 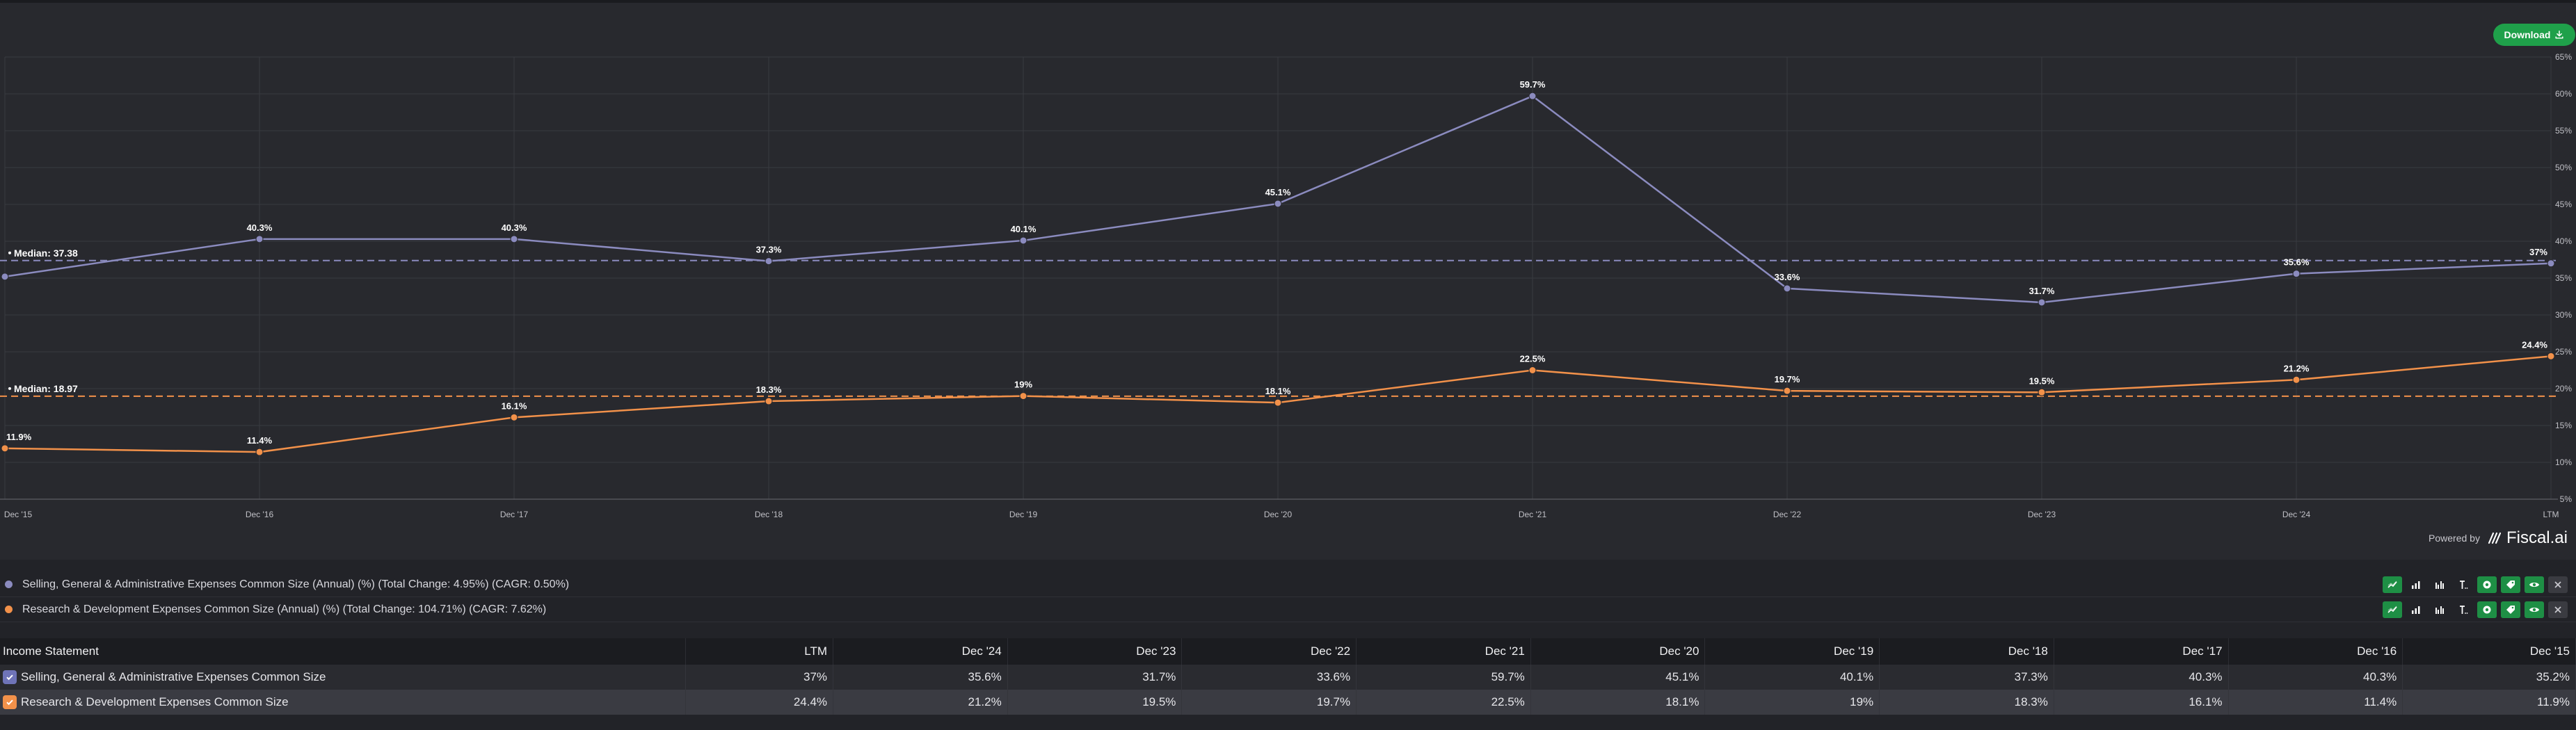 I want to click on median-marker, so click(x=9, y=252).